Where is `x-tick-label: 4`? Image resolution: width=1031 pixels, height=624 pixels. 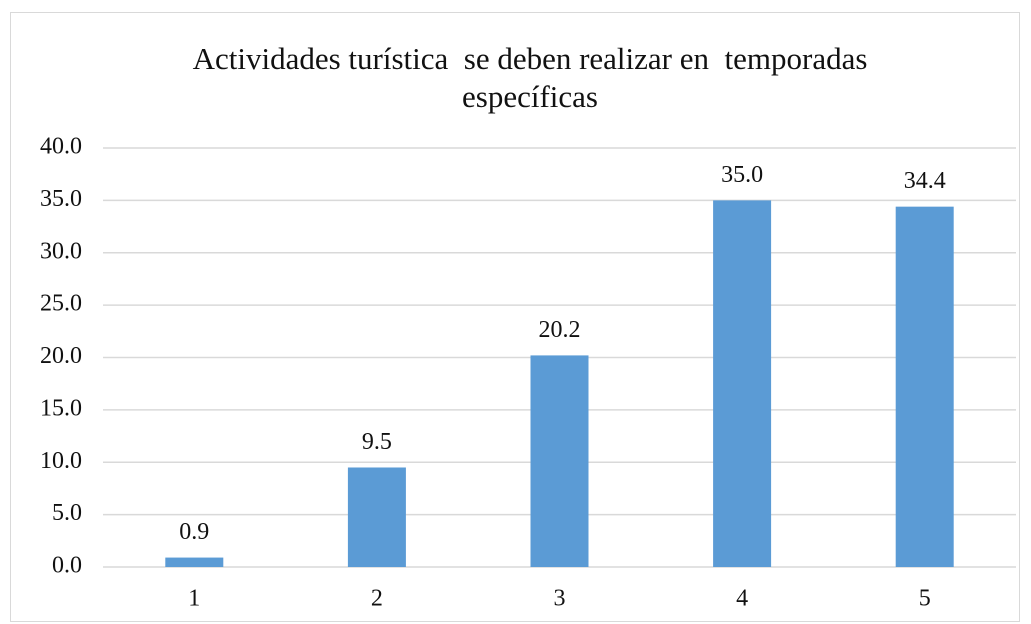 x-tick-label: 4 is located at coordinates (742, 599).